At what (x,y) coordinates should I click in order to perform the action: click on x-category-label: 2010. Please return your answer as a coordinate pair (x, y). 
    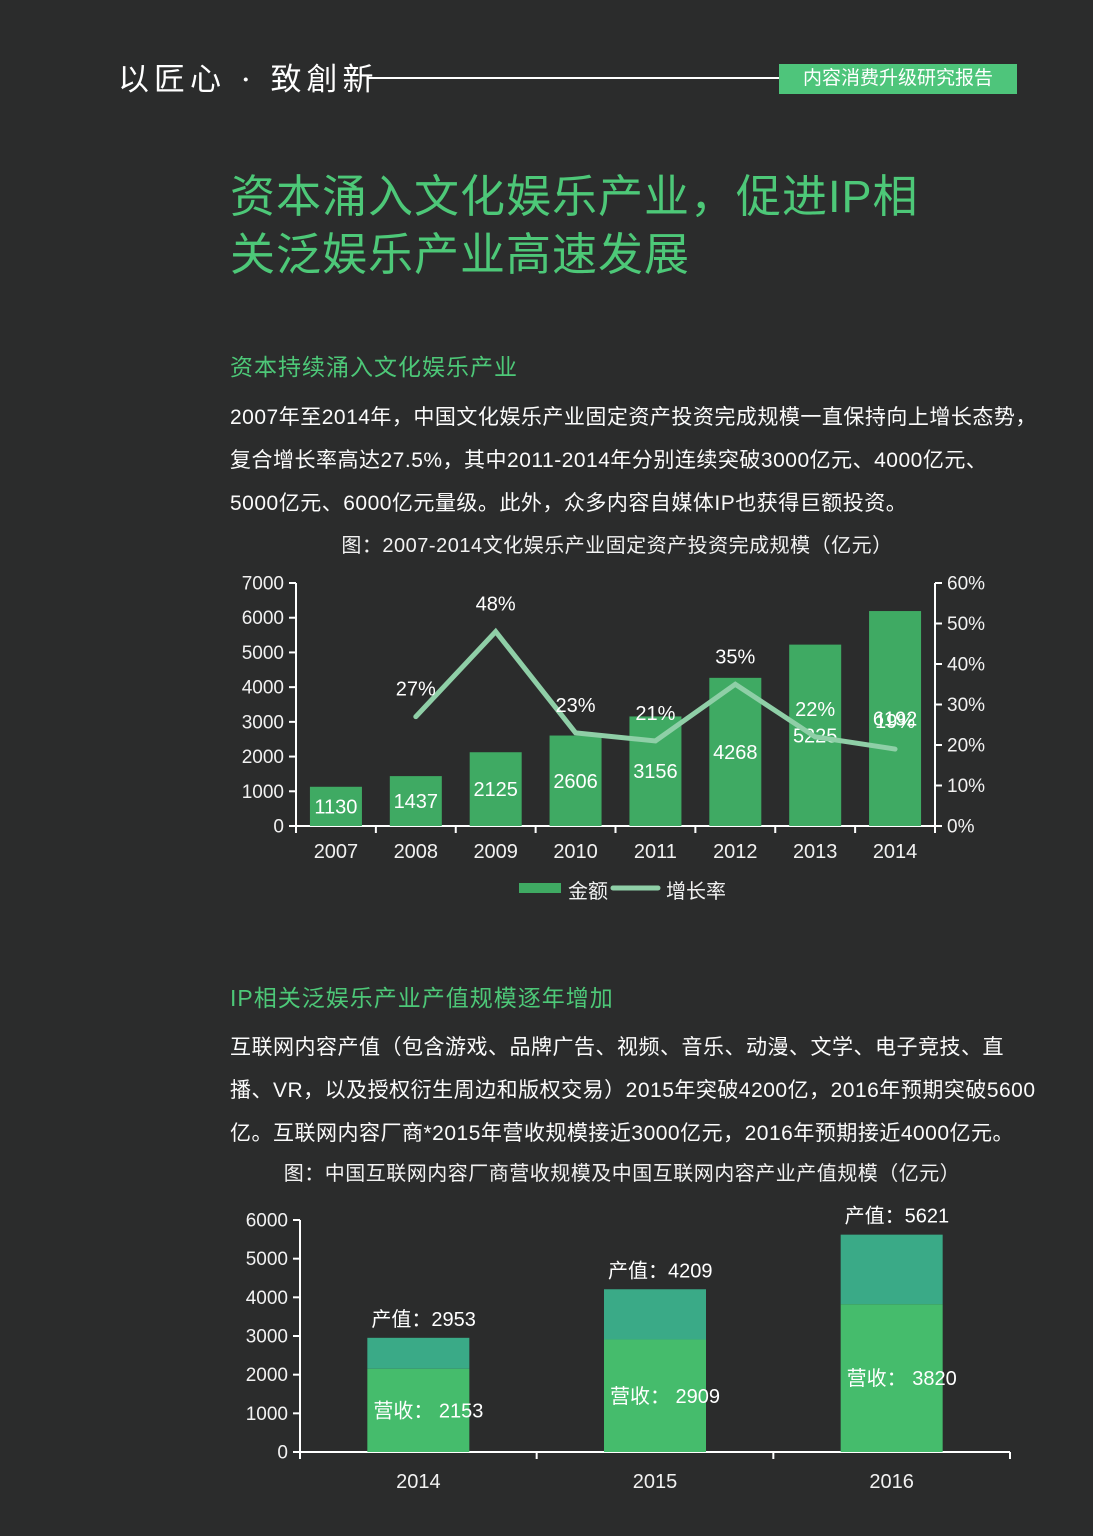
    Looking at the image, I should click on (575, 852).